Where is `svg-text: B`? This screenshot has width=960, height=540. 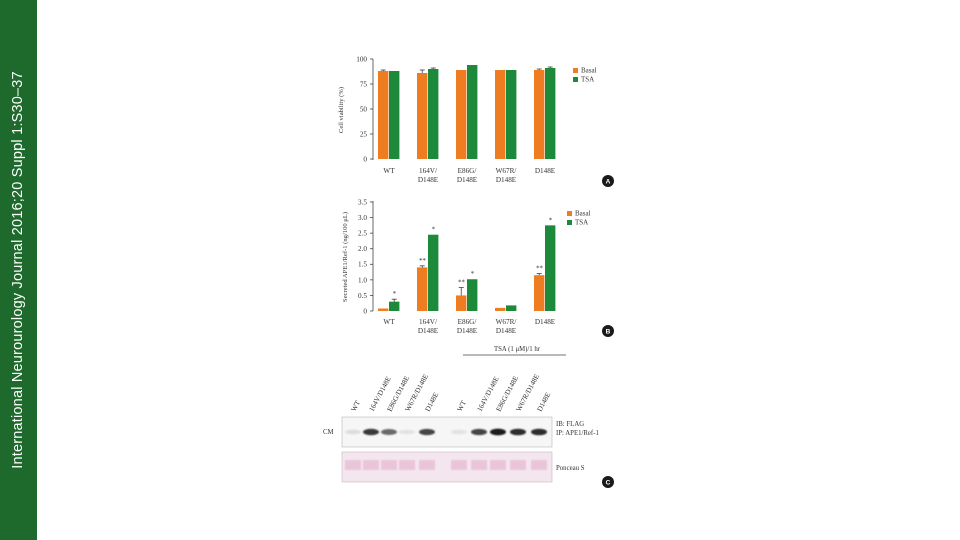 svg-text: B is located at coordinates (608, 331).